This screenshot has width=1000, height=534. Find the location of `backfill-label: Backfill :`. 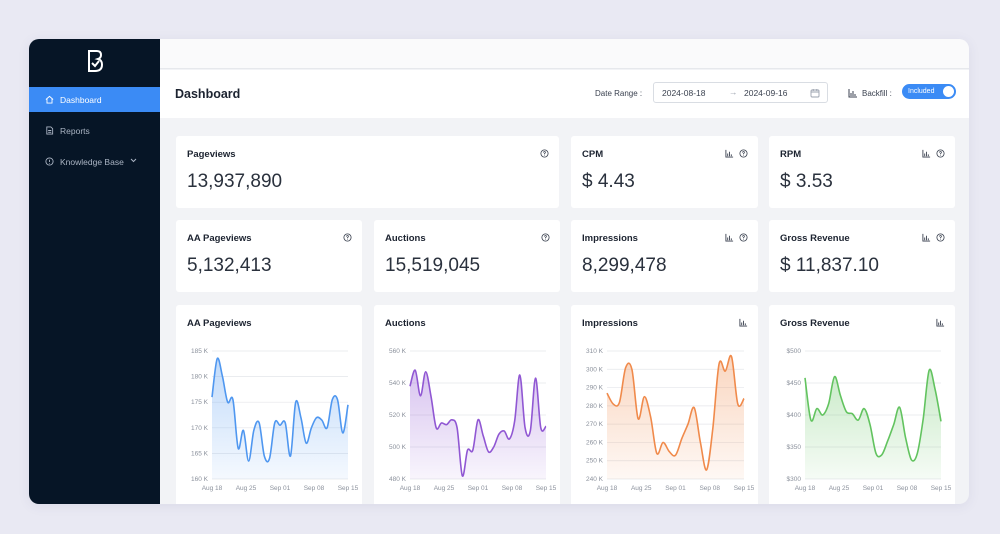

backfill-label: Backfill : is located at coordinates (877, 93).